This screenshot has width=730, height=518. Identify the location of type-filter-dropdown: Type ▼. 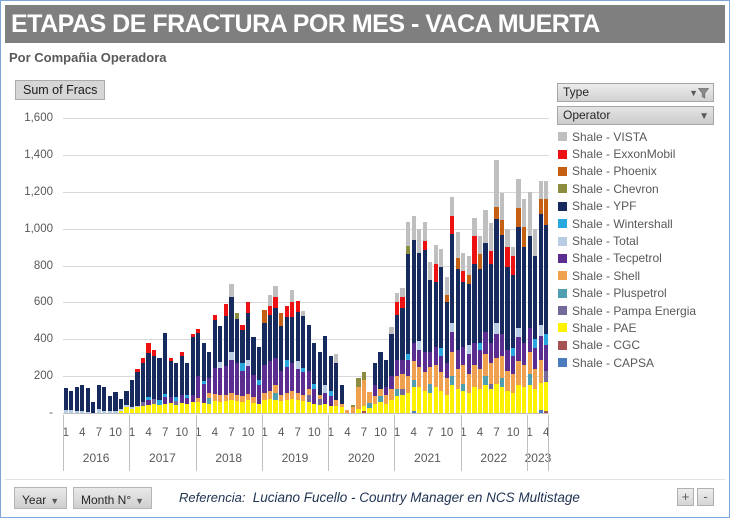
(635, 92).